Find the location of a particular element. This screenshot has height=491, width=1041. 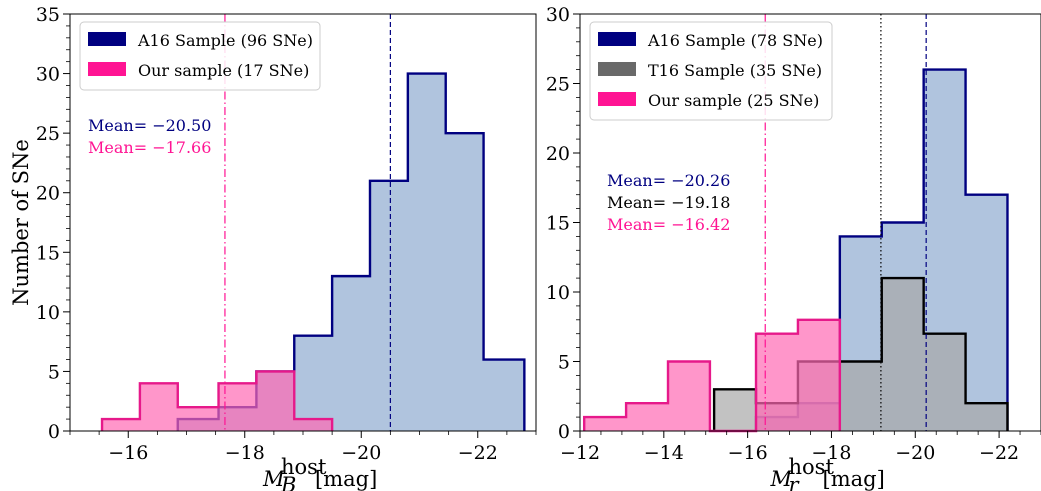

legend-label-1: Our sample (17 SNe) is located at coordinates (223, 70).